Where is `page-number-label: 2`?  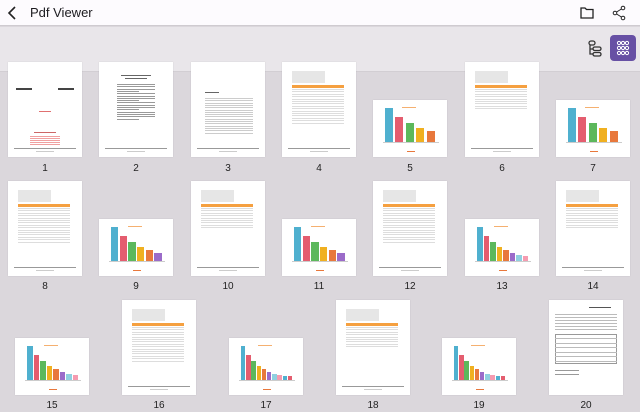
page-number-label: 2 is located at coordinates (136, 168).